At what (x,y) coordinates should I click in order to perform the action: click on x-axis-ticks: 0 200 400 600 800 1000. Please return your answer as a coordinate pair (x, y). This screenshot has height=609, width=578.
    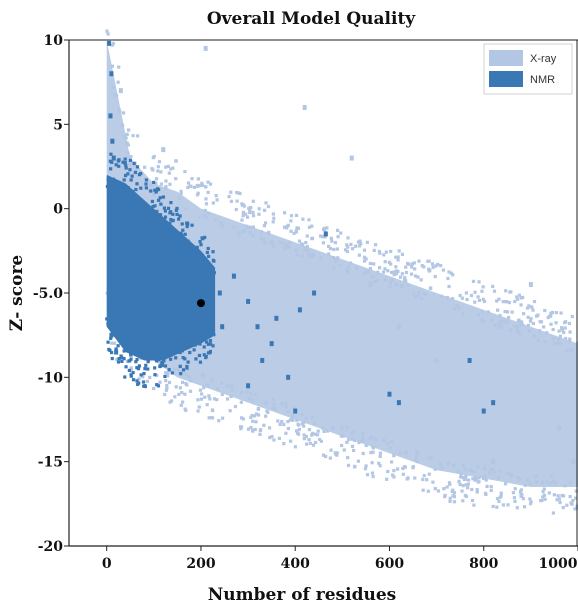
    Looking at the image, I should click on (340, 559).